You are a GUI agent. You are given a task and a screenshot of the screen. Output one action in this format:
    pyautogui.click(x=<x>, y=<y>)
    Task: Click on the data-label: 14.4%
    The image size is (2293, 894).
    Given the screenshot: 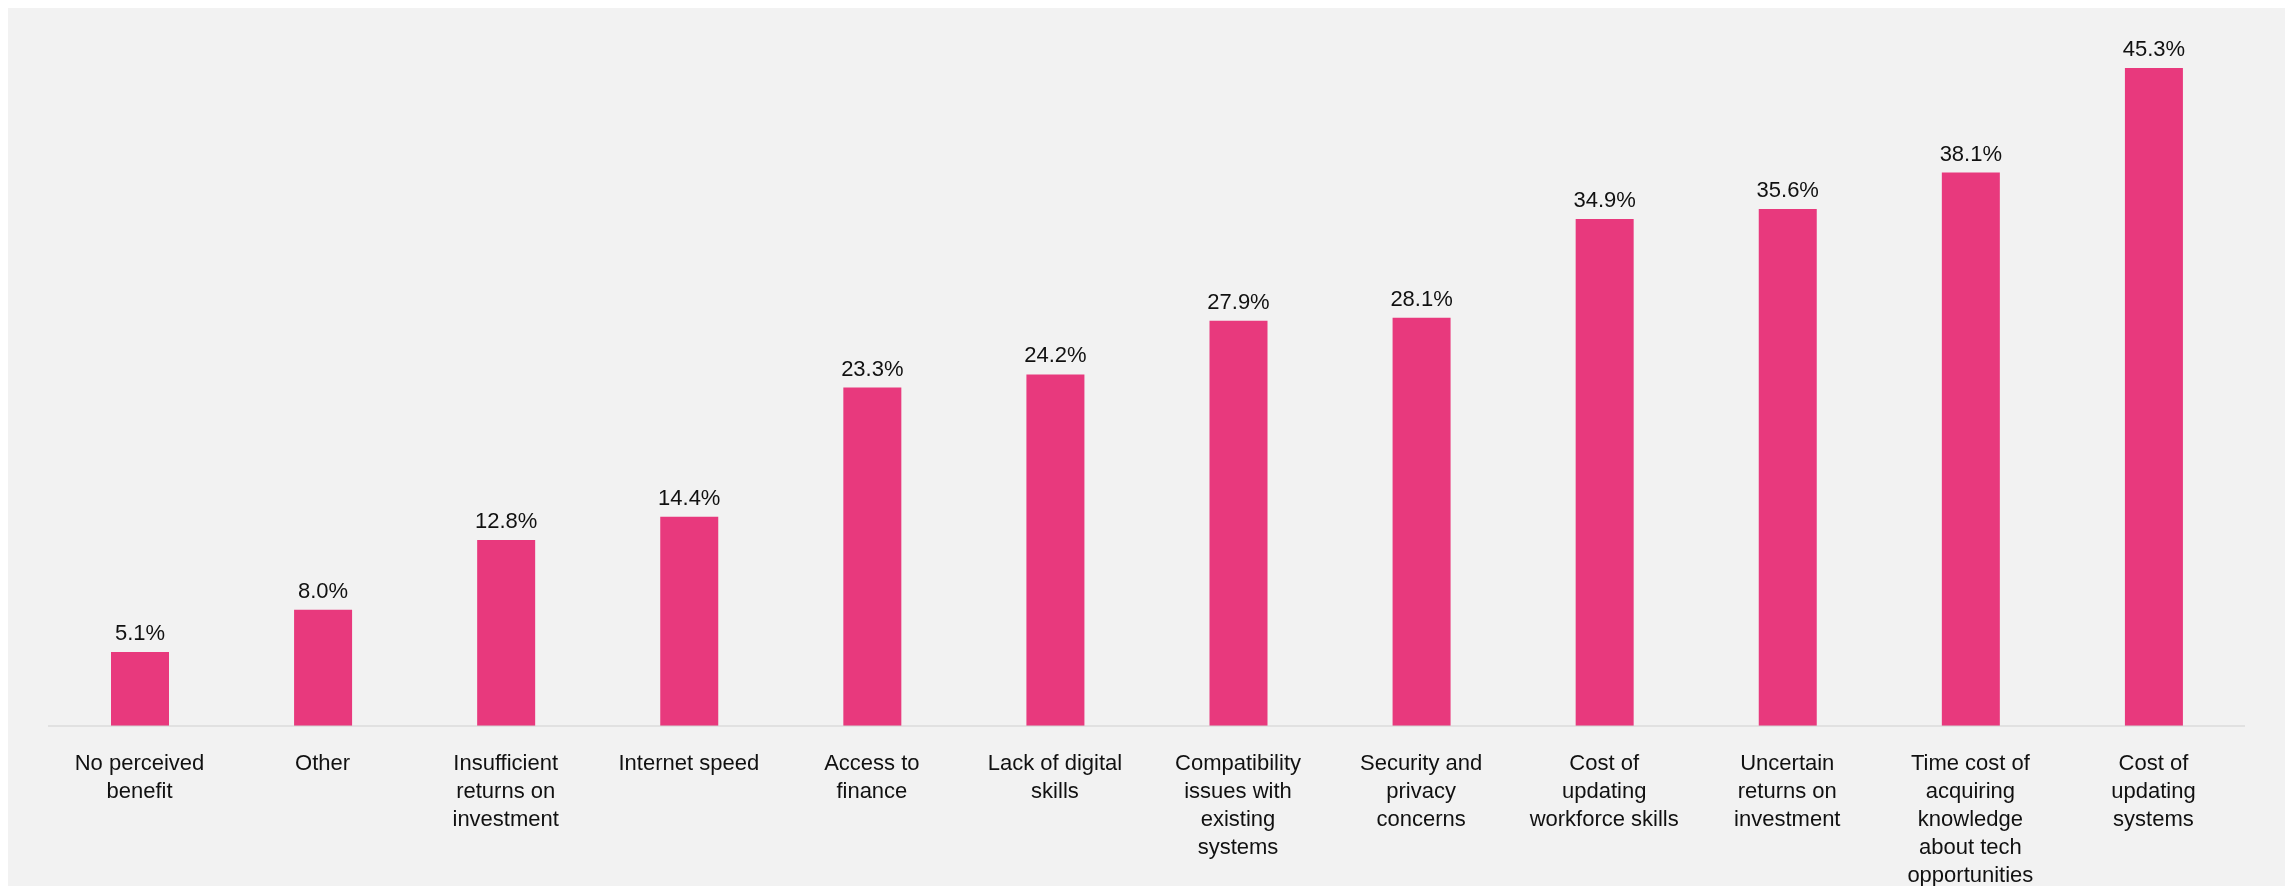 What is the action you would take?
    pyautogui.click(x=689, y=497)
    